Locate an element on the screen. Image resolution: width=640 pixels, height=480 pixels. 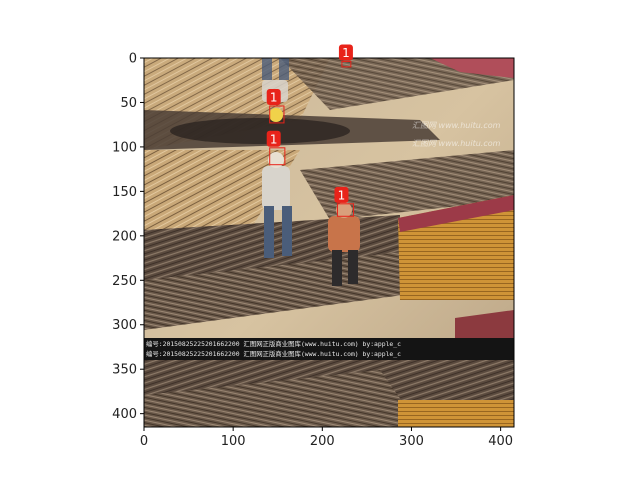
y-axis: 0 50 100 150 200 250 300 350 400 is located at coordinates (128, 237).